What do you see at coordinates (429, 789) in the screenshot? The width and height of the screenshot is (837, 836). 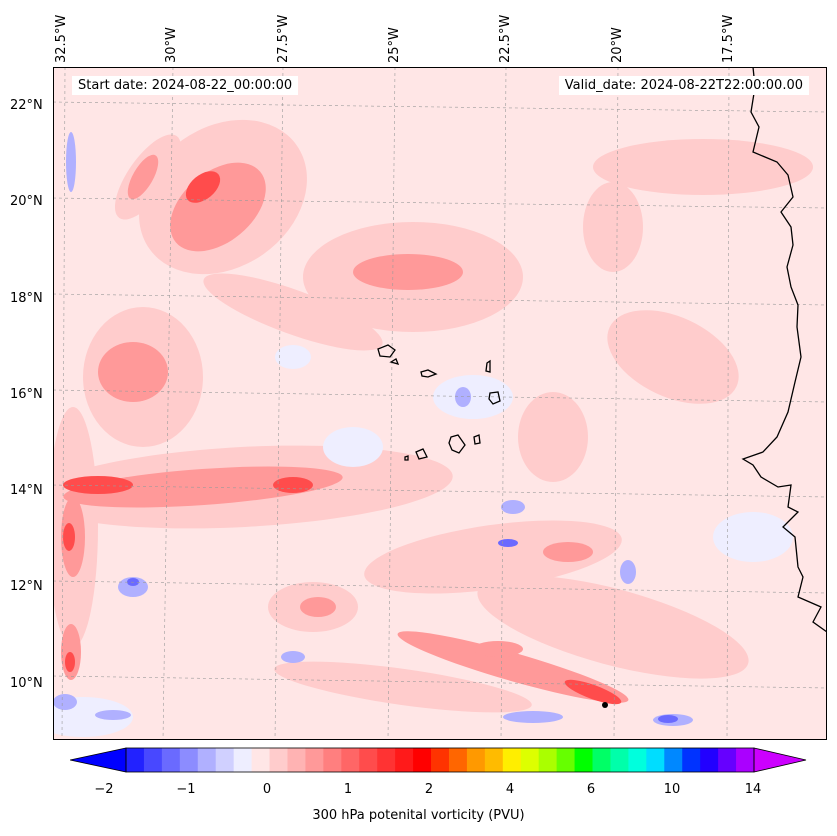 I see `colorbar-tick: 2` at bounding box center [429, 789].